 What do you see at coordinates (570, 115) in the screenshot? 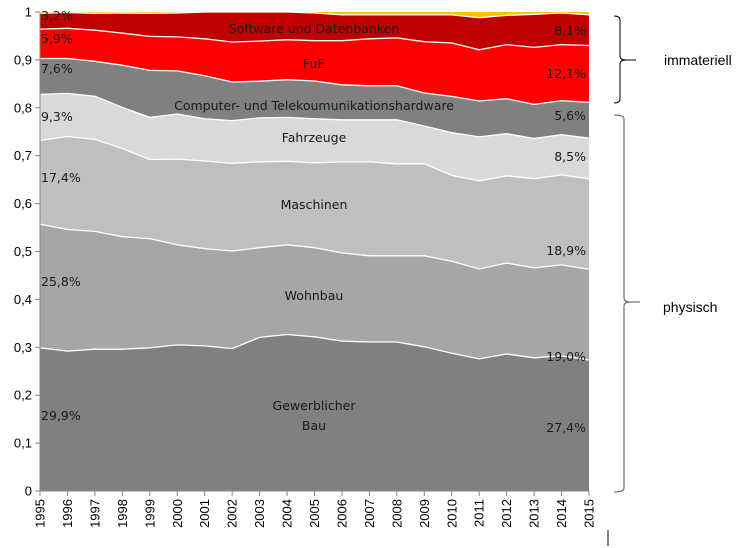
I see `end-value-label: 5,6%` at bounding box center [570, 115].